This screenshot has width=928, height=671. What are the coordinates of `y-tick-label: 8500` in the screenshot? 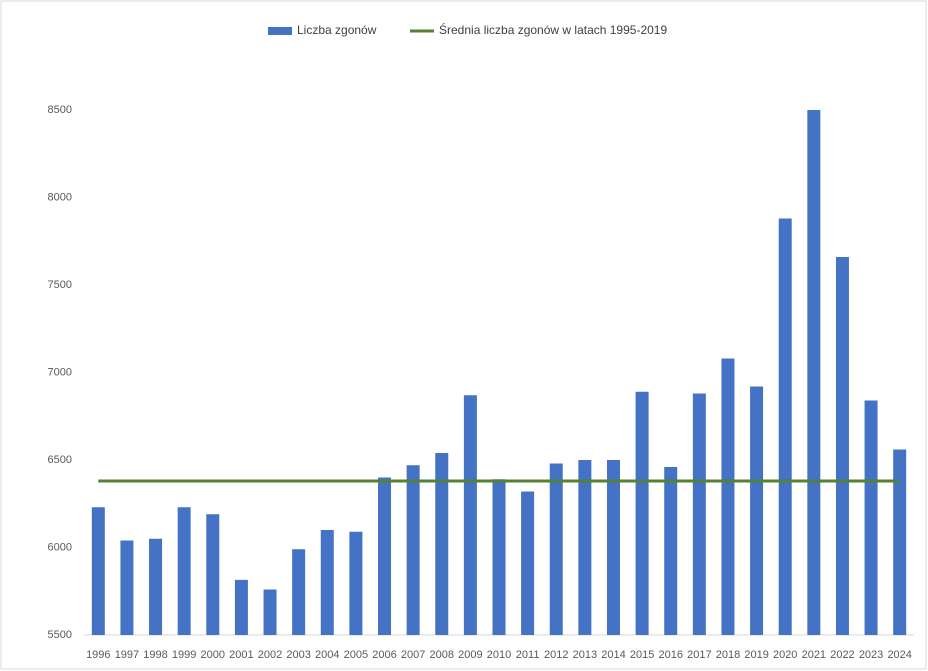 It's located at (60, 110).